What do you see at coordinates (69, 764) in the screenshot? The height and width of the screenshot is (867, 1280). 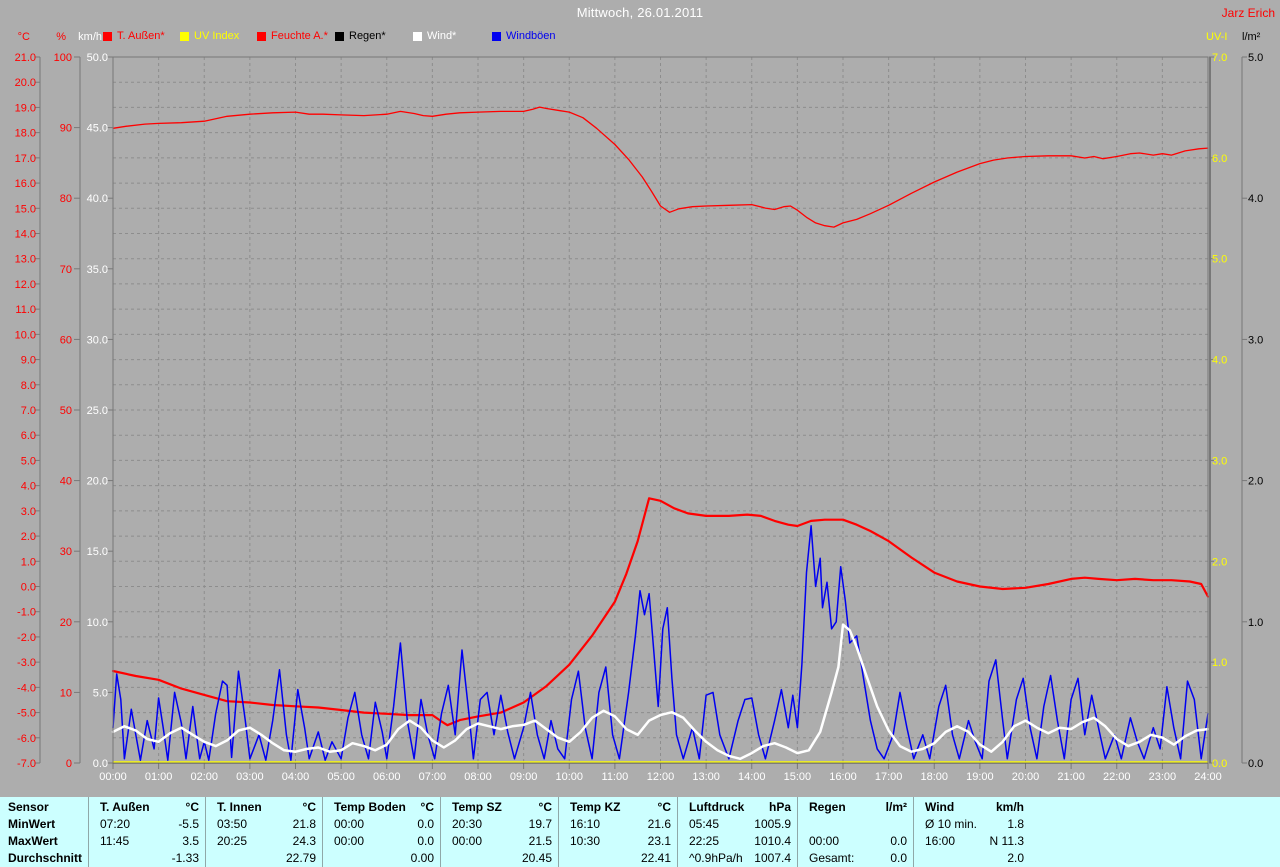 I see `hum-tick-label: 0` at bounding box center [69, 764].